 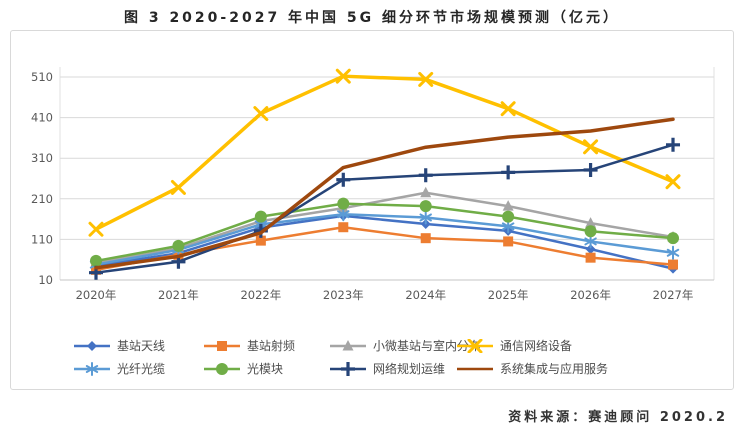 What do you see at coordinates (42, 239) in the screenshot?
I see `y-tick-label: 110` at bounding box center [42, 239].